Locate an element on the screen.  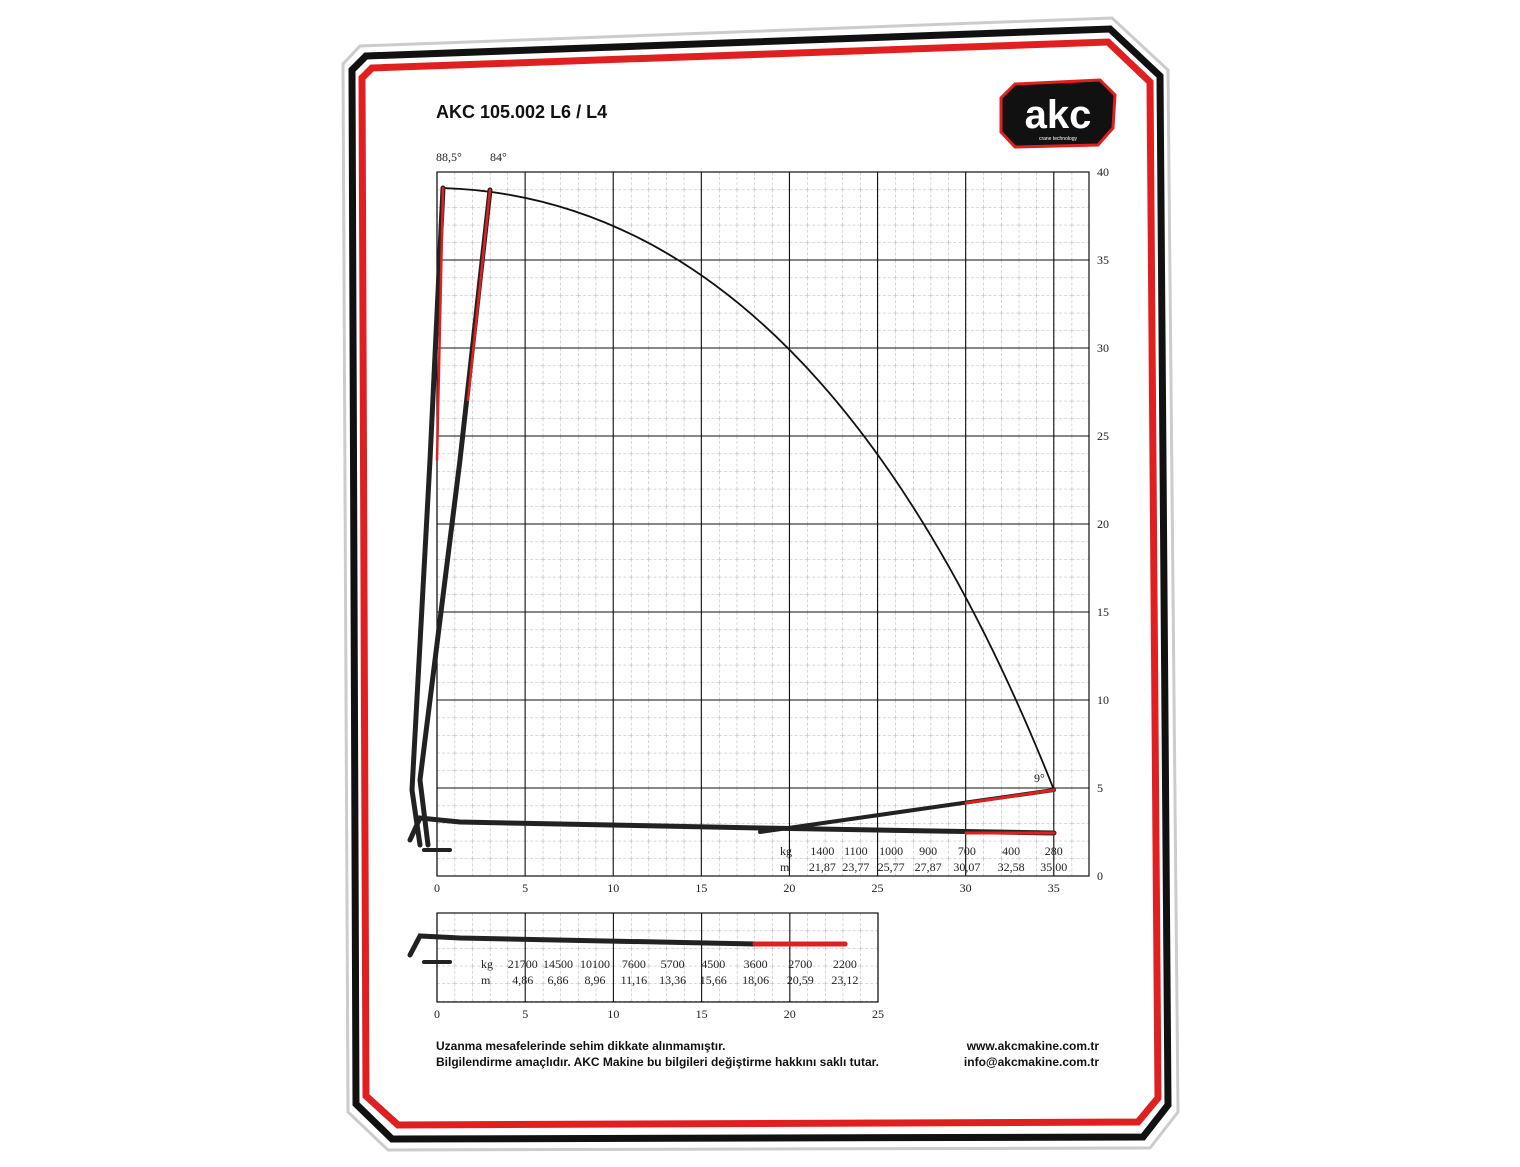
x-tick-label: 30 is located at coordinates (966, 888).